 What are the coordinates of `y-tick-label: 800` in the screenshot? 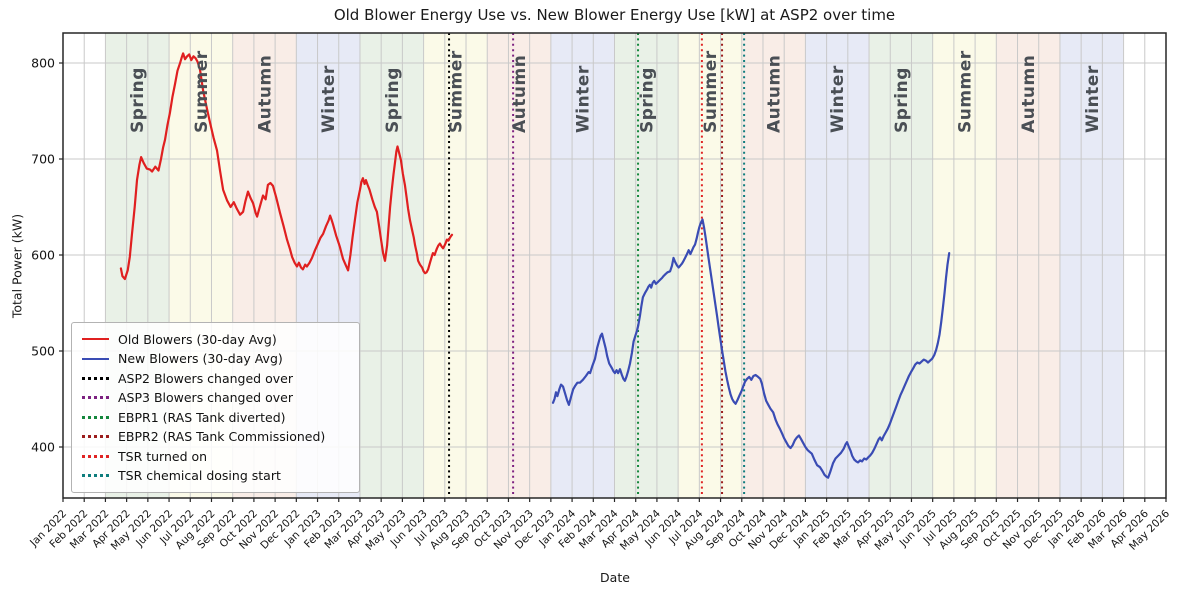 It's located at (43, 63).